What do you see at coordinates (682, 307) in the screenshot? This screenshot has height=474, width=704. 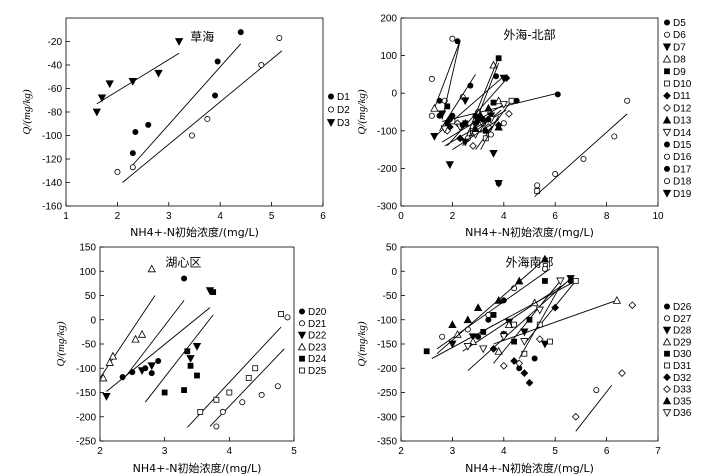 I see `legend-label: D26` at bounding box center [682, 307].